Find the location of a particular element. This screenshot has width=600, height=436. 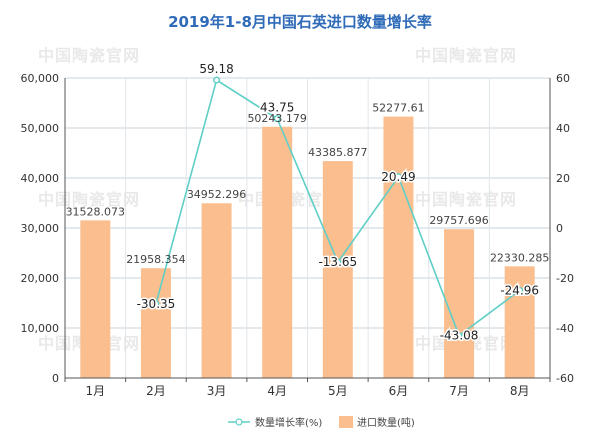

growth-rate-label: -30.35 is located at coordinates (156, 304).